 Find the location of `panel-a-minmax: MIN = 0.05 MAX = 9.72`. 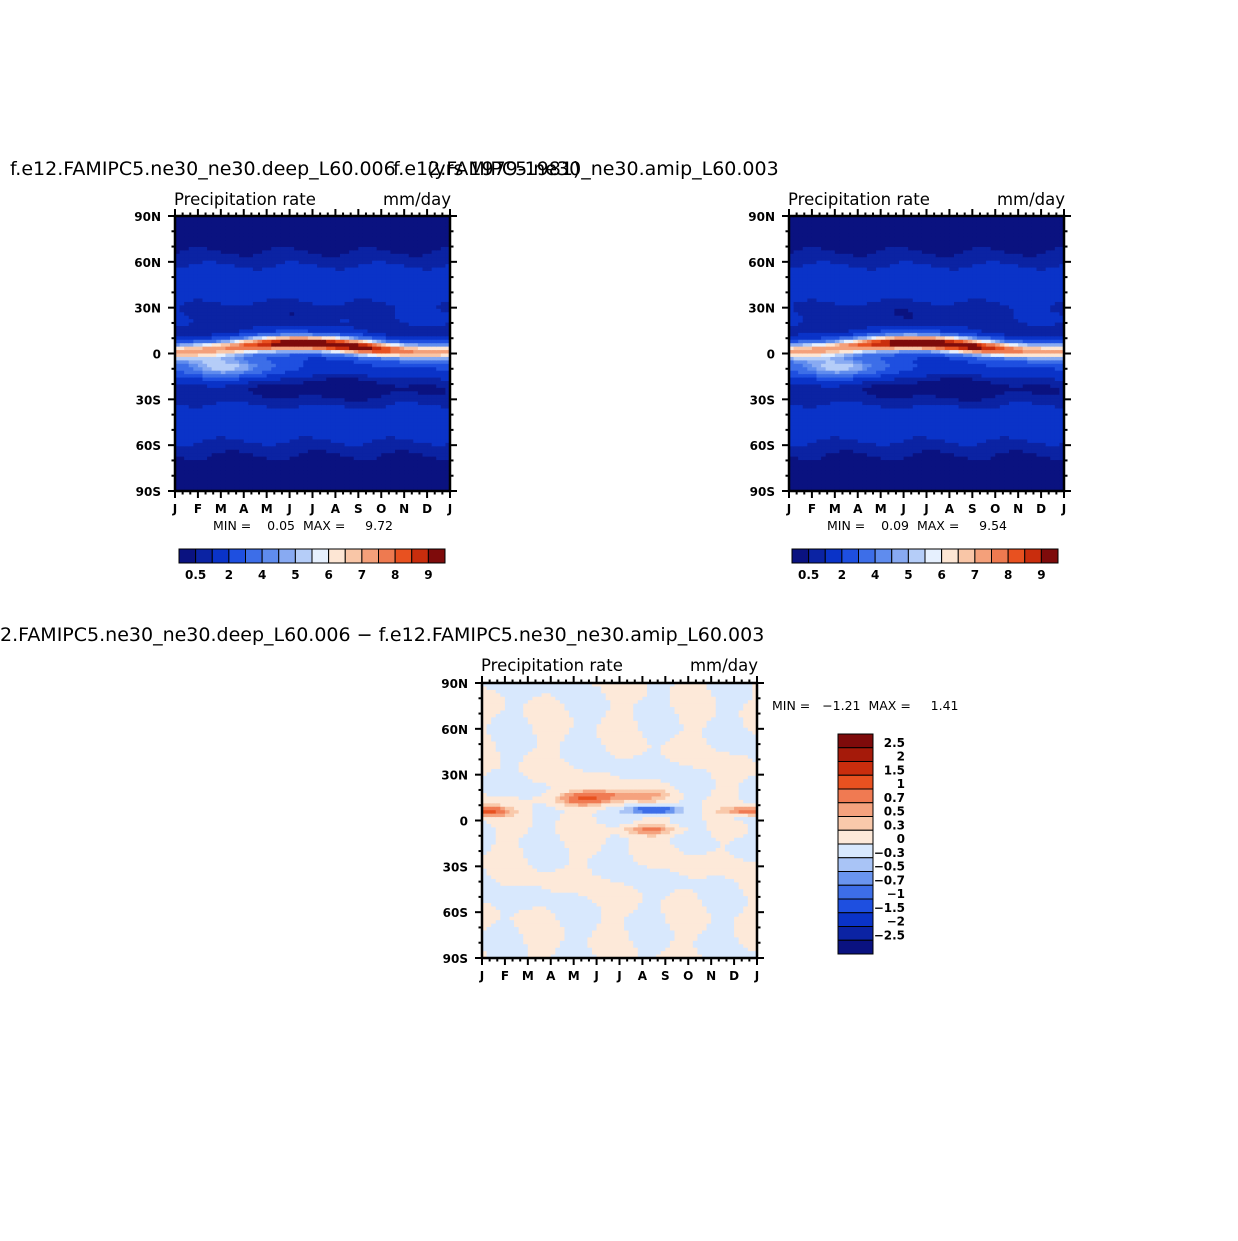

panel-a-minmax: MIN = 0.05 MAX = 9.72 is located at coordinates (303, 525).